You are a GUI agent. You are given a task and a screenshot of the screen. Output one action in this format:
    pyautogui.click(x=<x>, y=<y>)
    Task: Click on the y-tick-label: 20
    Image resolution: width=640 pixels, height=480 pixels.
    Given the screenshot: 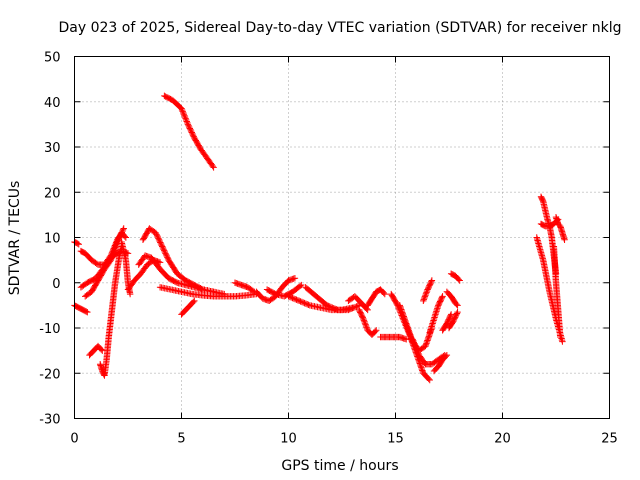 What is the action you would take?
    pyautogui.click(x=52, y=193)
    